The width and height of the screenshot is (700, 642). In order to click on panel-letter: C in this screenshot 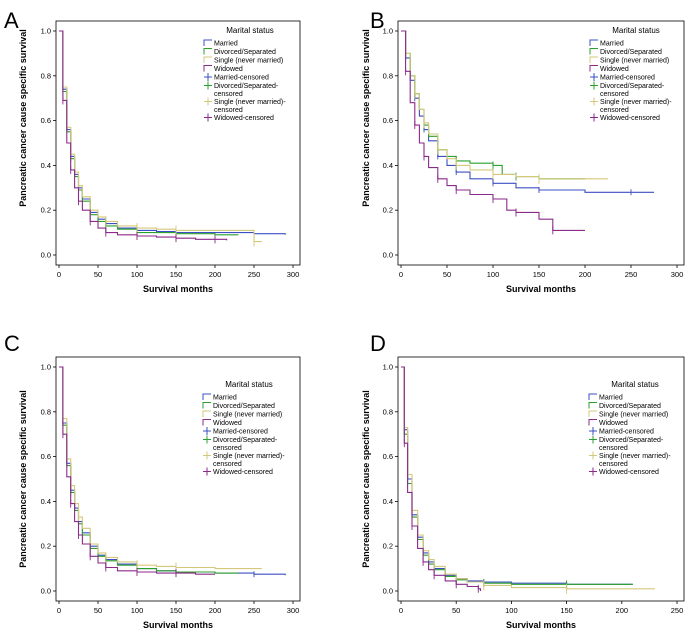, I will do `click(12, 343)`.